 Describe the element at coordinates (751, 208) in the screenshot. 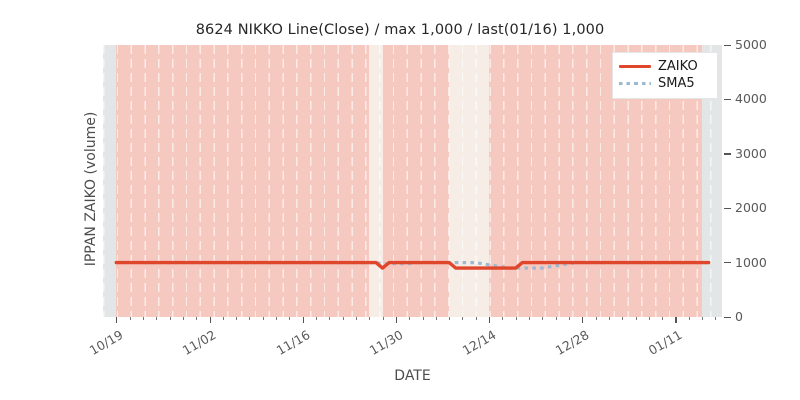

I see `y-tick-label: 2000` at that location.